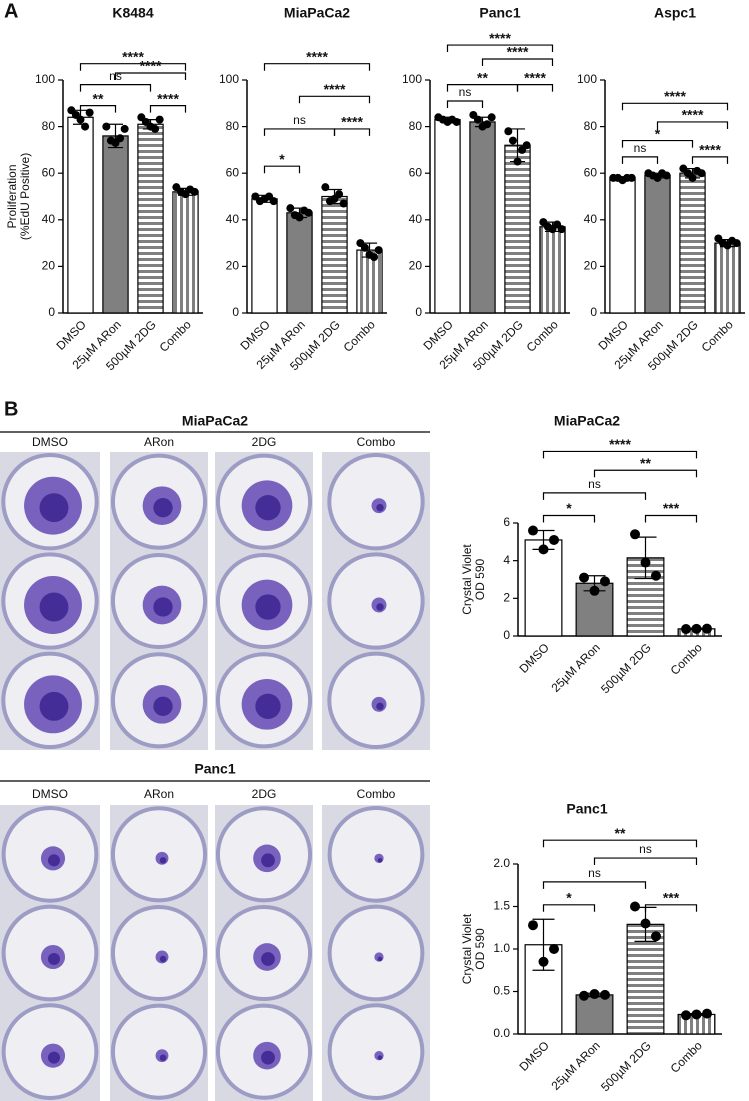  Describe the element at coordinates (501, 906) in the screenshot. I see `y-tick-label: 1.5` at that location.